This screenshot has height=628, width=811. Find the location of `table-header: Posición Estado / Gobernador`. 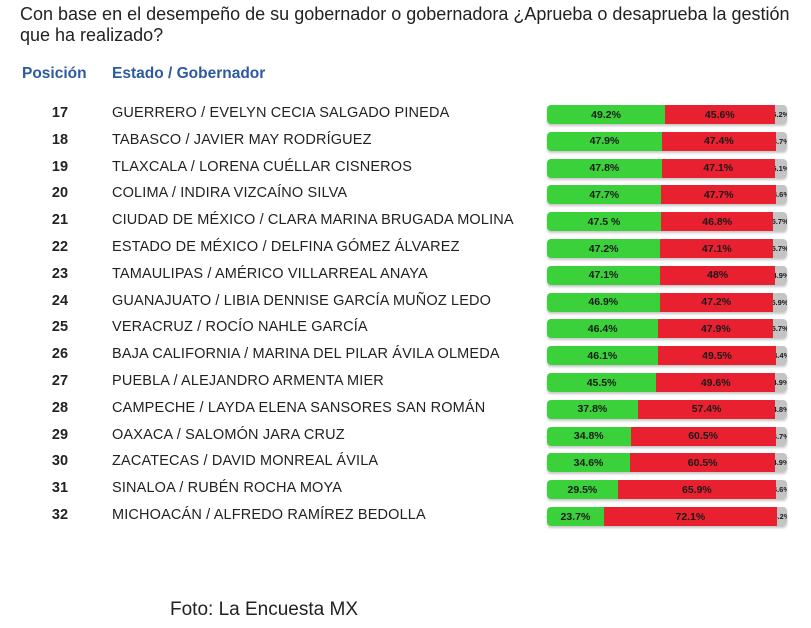

table-header: Posición Estado / Gobernador is located at coordinates (405, 75).